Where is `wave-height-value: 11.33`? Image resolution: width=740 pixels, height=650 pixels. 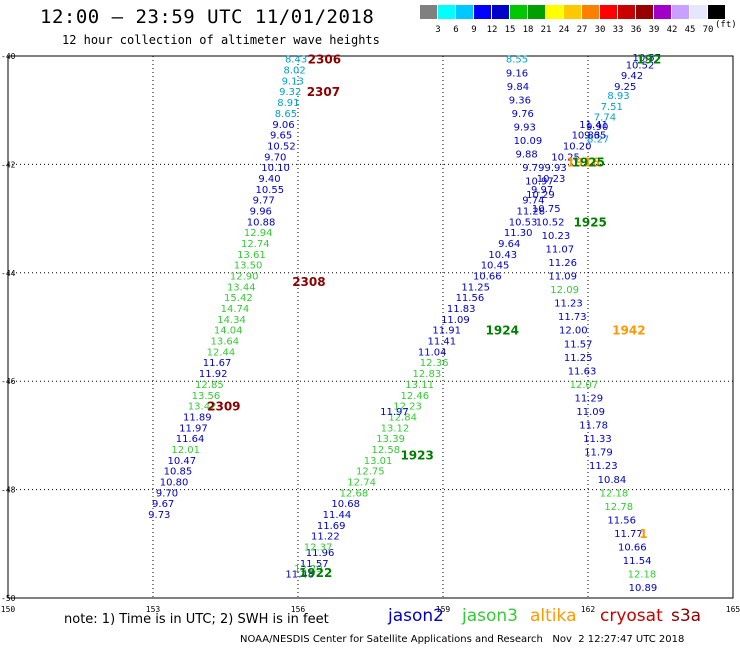 wave-height-value: 11.33 is located at coordinates (597, 439).